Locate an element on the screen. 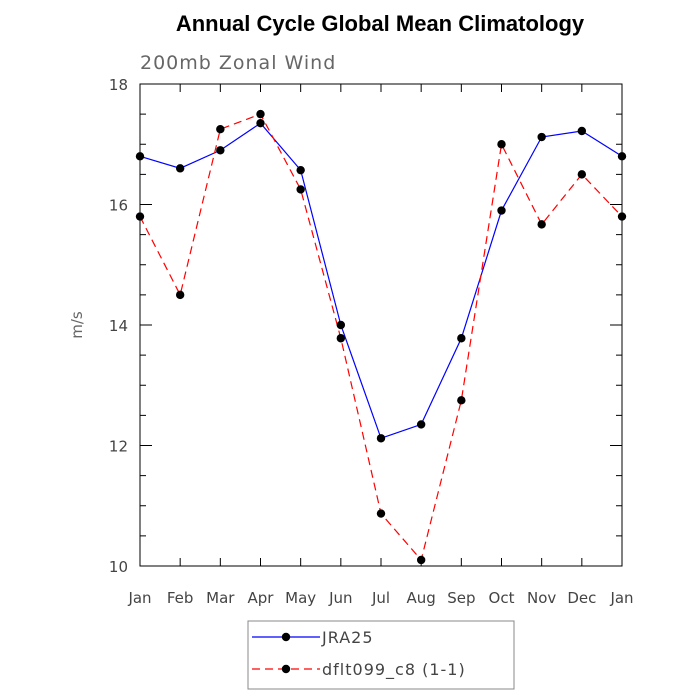  x-tick-label: Apr is located at coordinates (261, 598).